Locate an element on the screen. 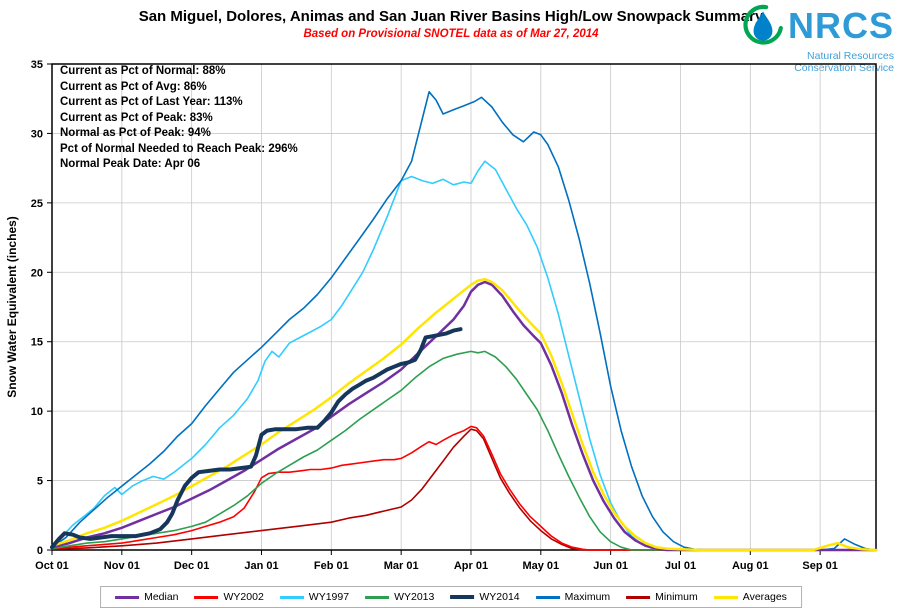  legend-item-wy2013: WY2013 is located at coordinates (399, 597).